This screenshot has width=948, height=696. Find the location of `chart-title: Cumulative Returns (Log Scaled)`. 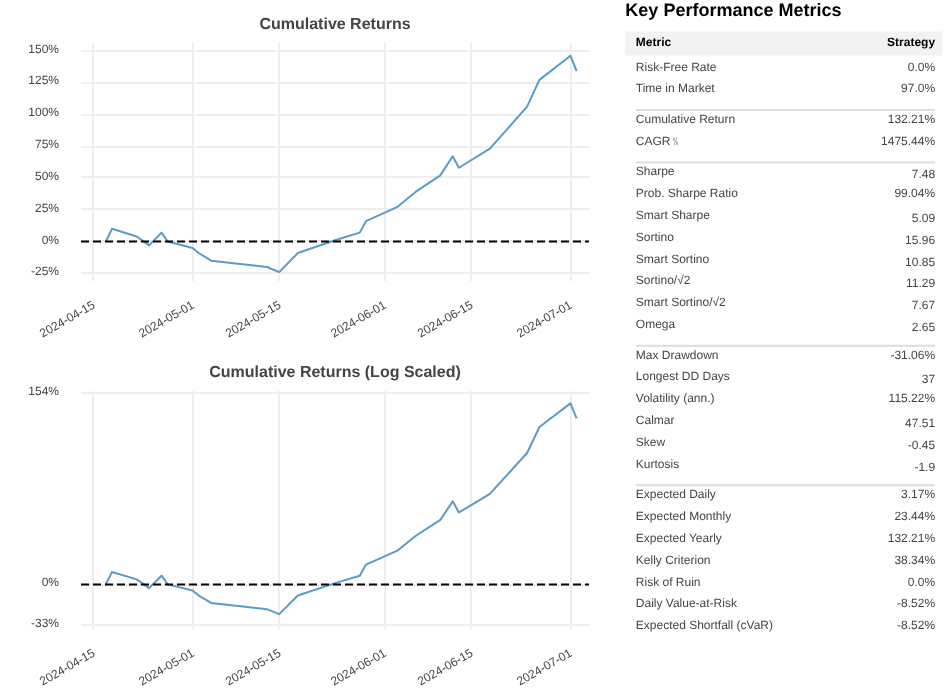

chart-title: Cumulative Returns (Log Scaled) is located at coordinates (335, 372).